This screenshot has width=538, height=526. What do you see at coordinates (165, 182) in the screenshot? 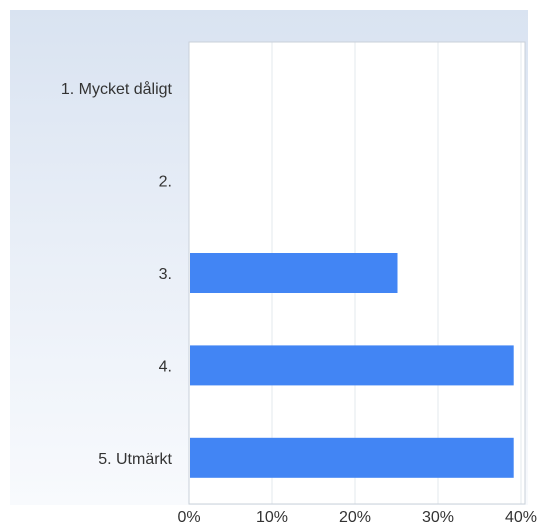
I see `category-label: 2.` at bounding box center [165, 182].